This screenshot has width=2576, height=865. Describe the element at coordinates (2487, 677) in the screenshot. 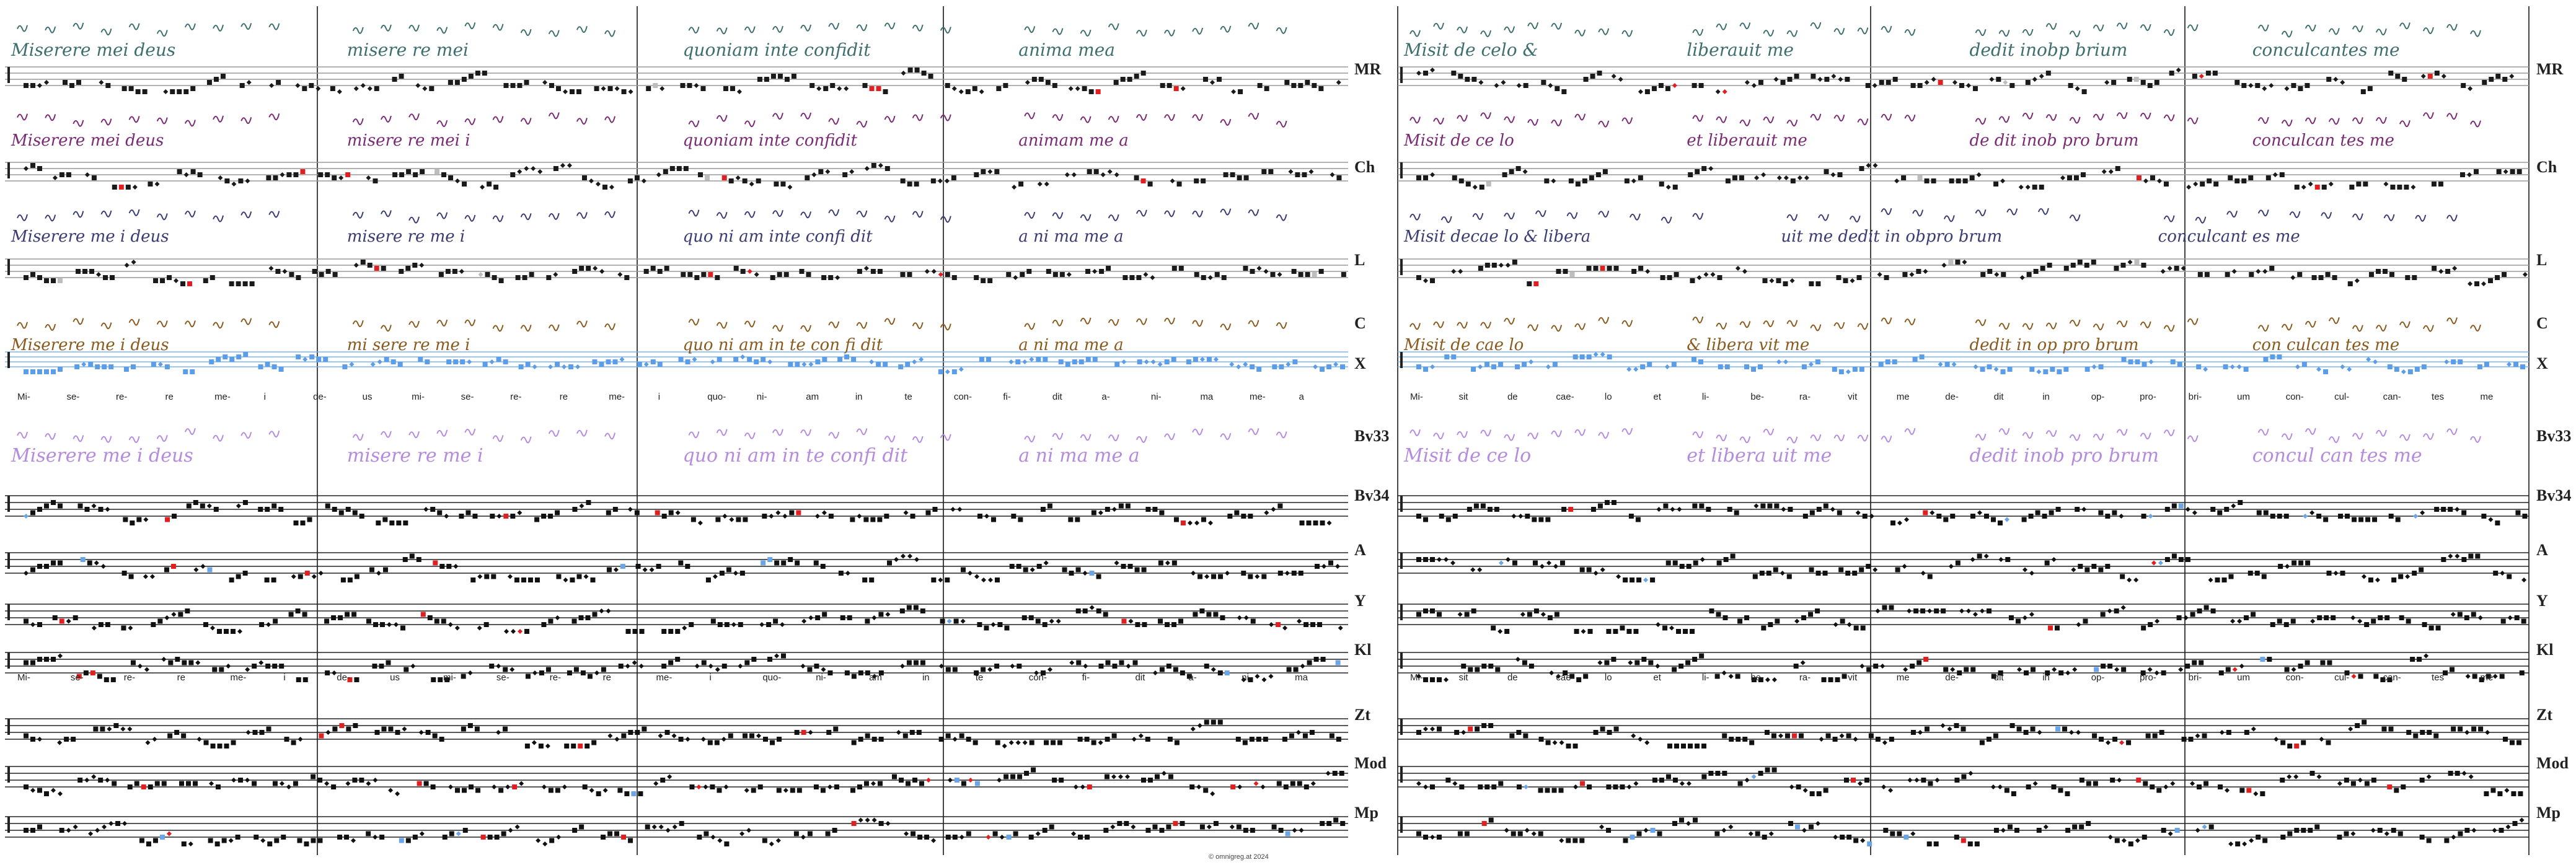

I see `lyric-syllable: me` at that location.